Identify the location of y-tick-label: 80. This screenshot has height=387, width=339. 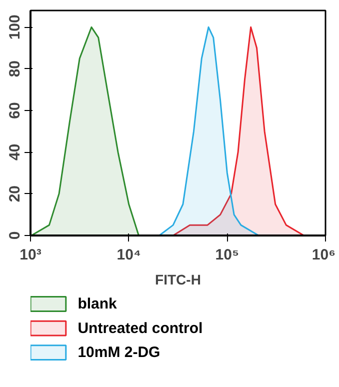
(15, 69).